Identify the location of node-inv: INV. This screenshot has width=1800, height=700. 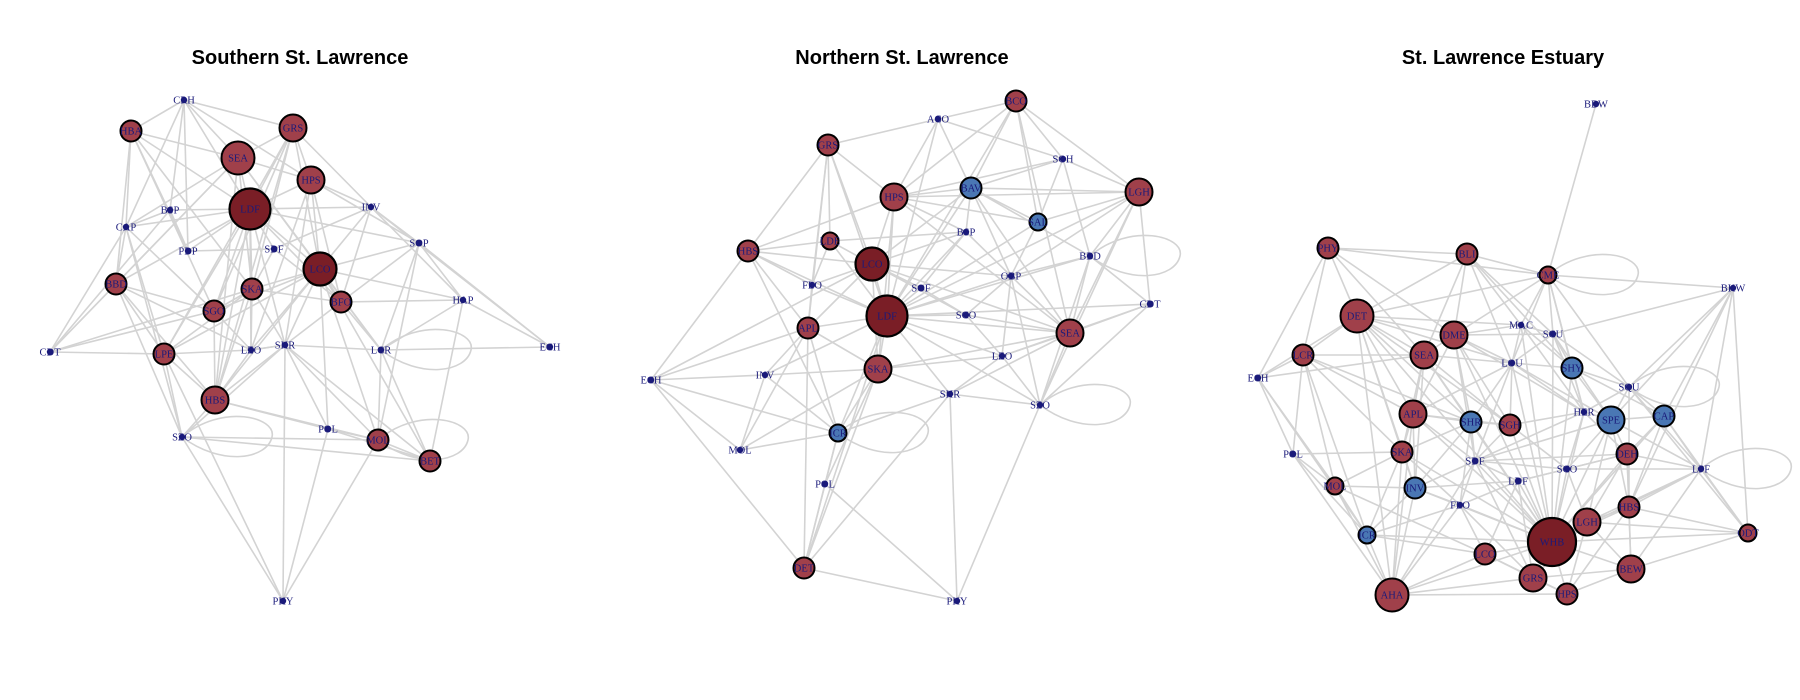
(765, 376).